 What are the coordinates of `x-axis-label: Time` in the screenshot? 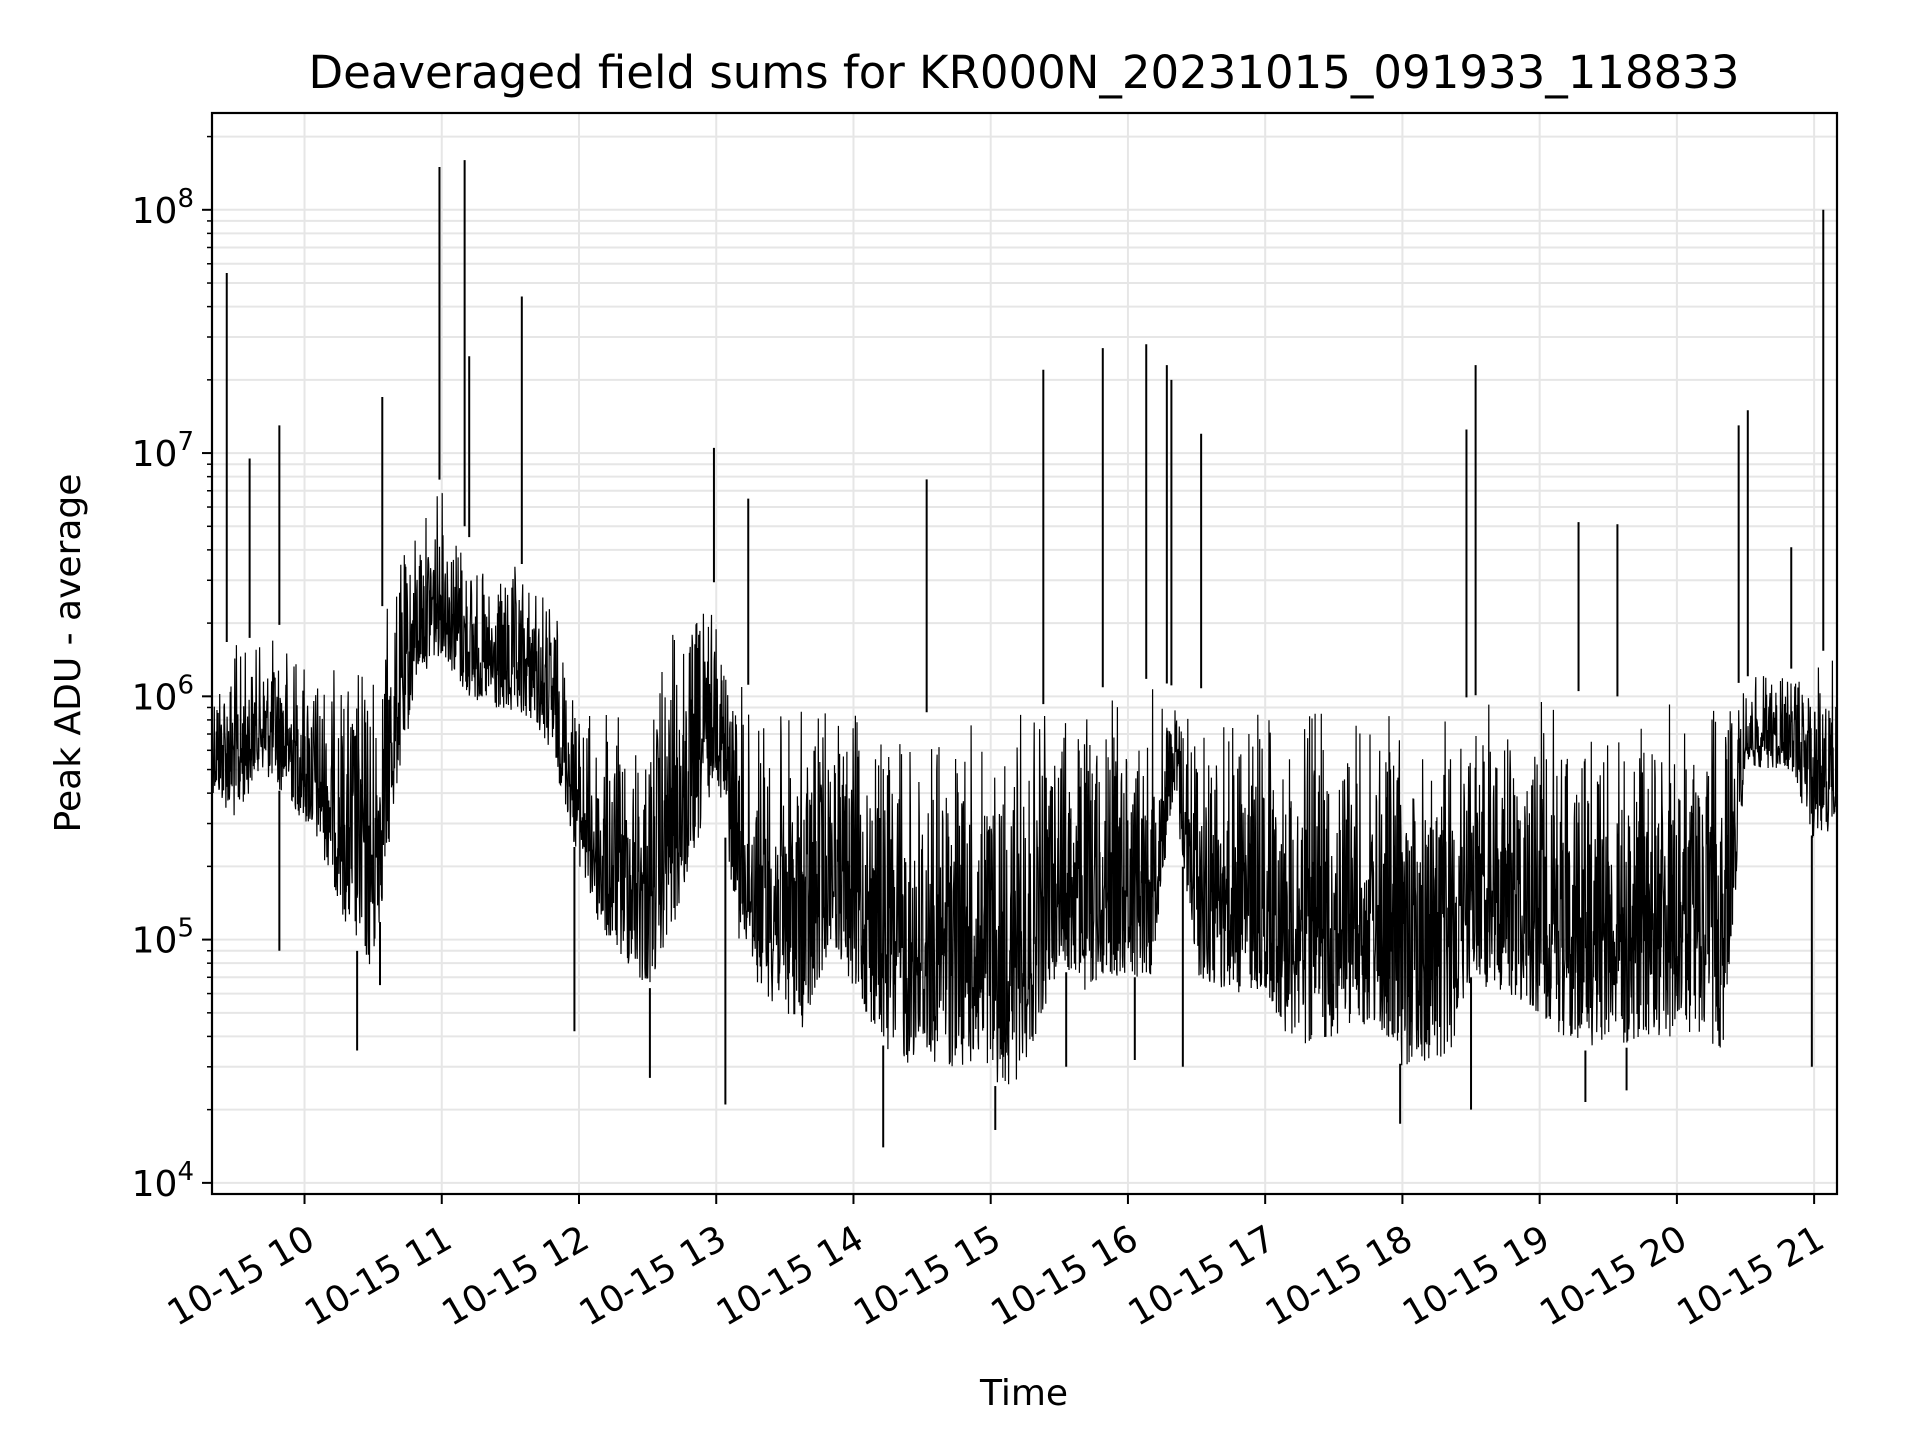 It's located at (1023, 1393).